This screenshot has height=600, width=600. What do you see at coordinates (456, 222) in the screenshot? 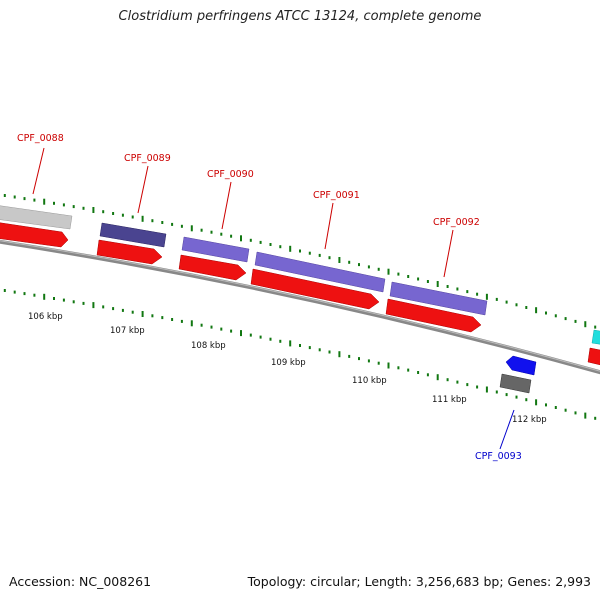
I see `gene-label-cpf-0092: CPF_0092` at bounding box center [456, 222].